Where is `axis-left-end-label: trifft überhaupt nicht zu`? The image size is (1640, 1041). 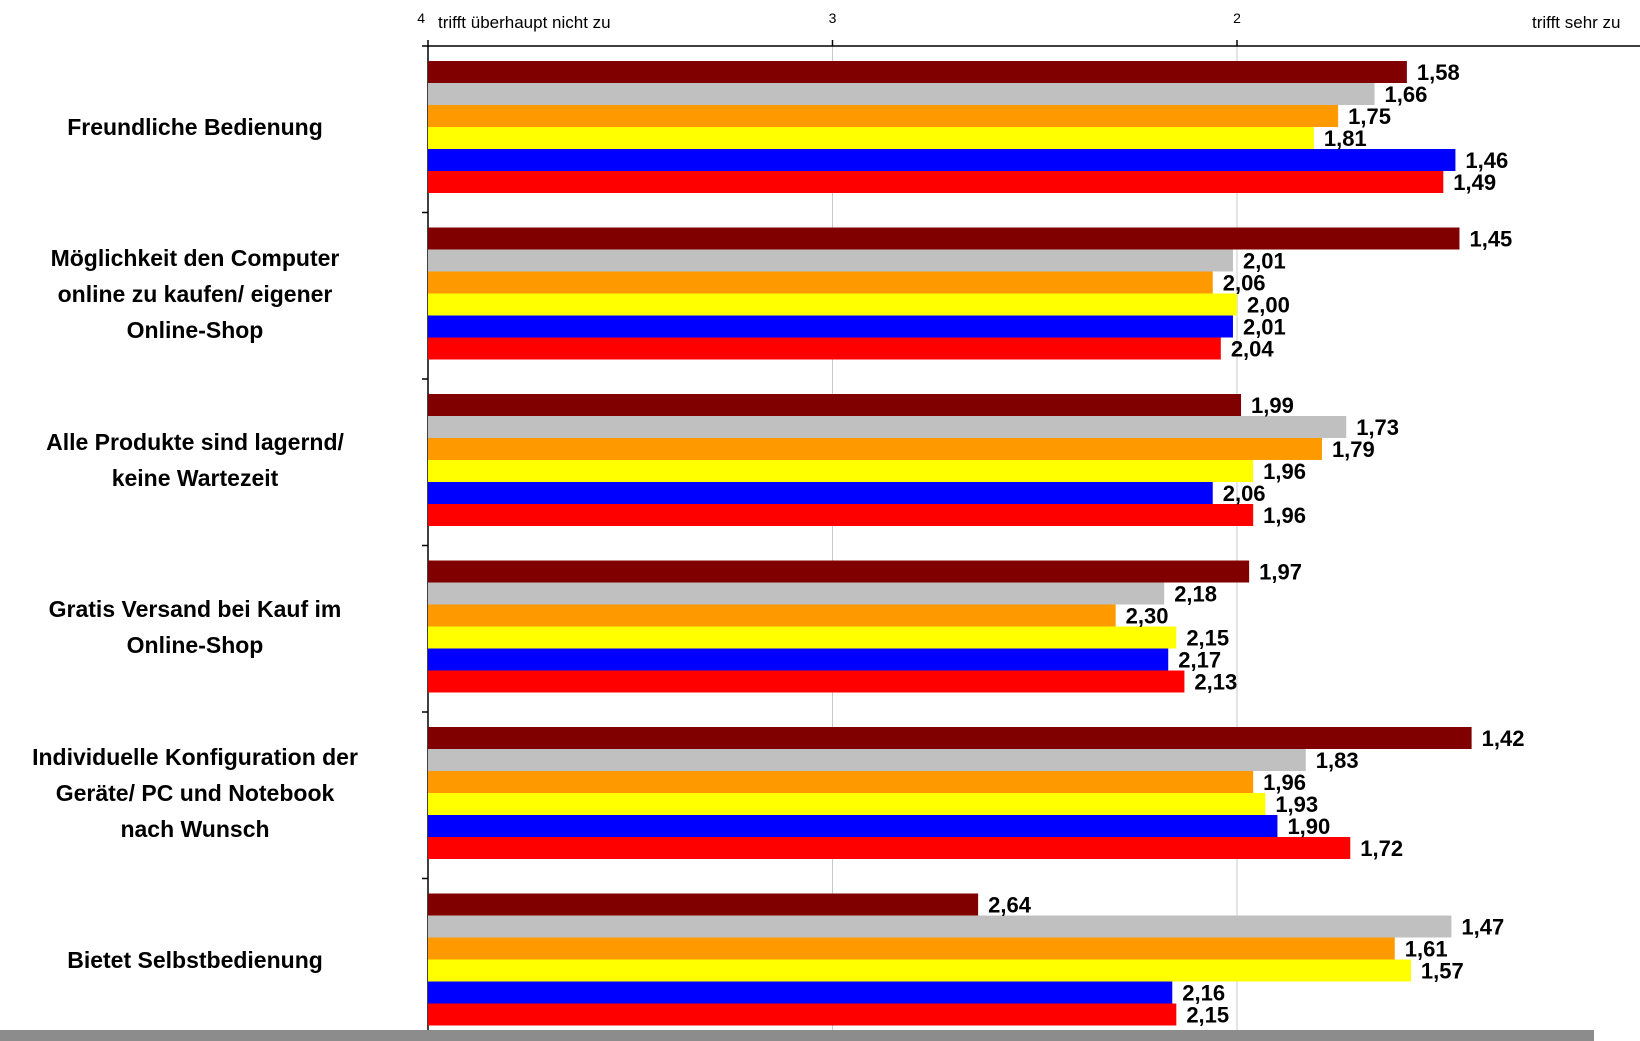
axis-left-end-label: trifft überhaupt nicht zu is located at coordinates (524, 22).